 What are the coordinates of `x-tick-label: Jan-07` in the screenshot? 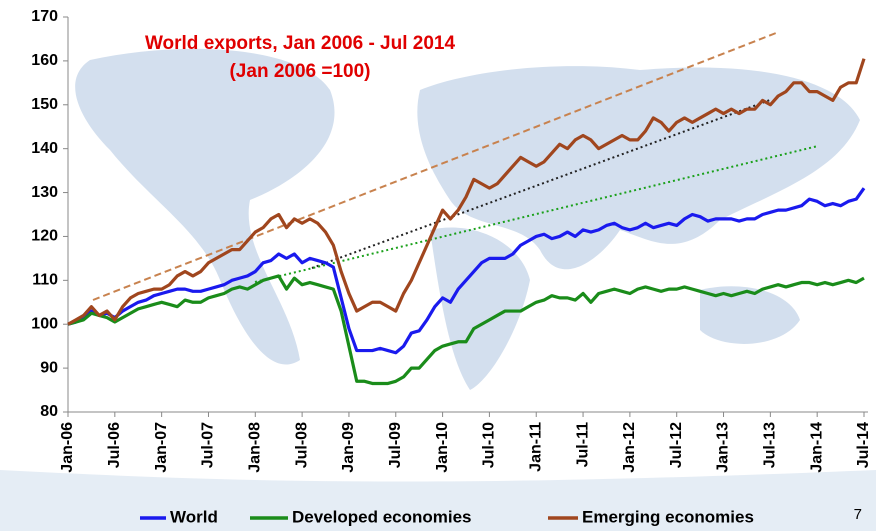 It's located at (161, 447).